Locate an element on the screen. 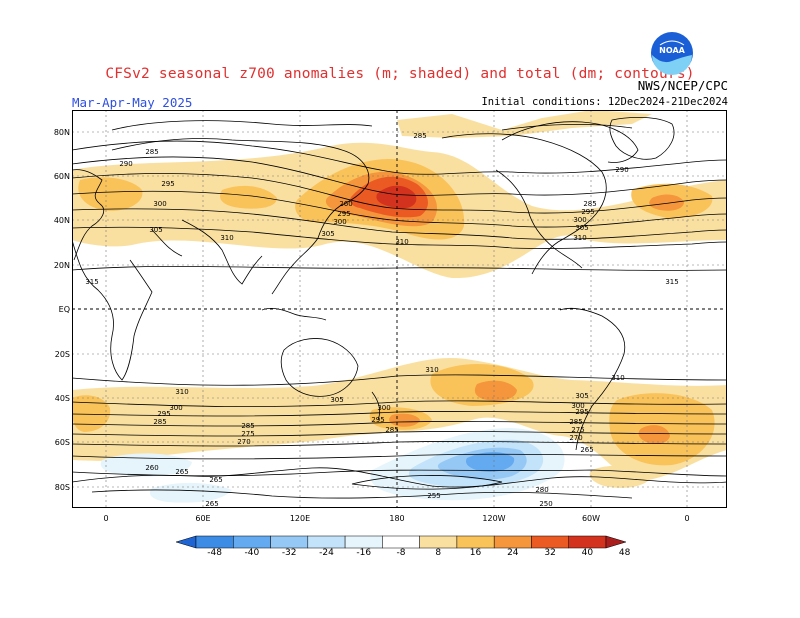 The width and height of the screenshot is (800, 618). agency-label: NWS/NCEP/CPC is located at coordinates (682, 85).